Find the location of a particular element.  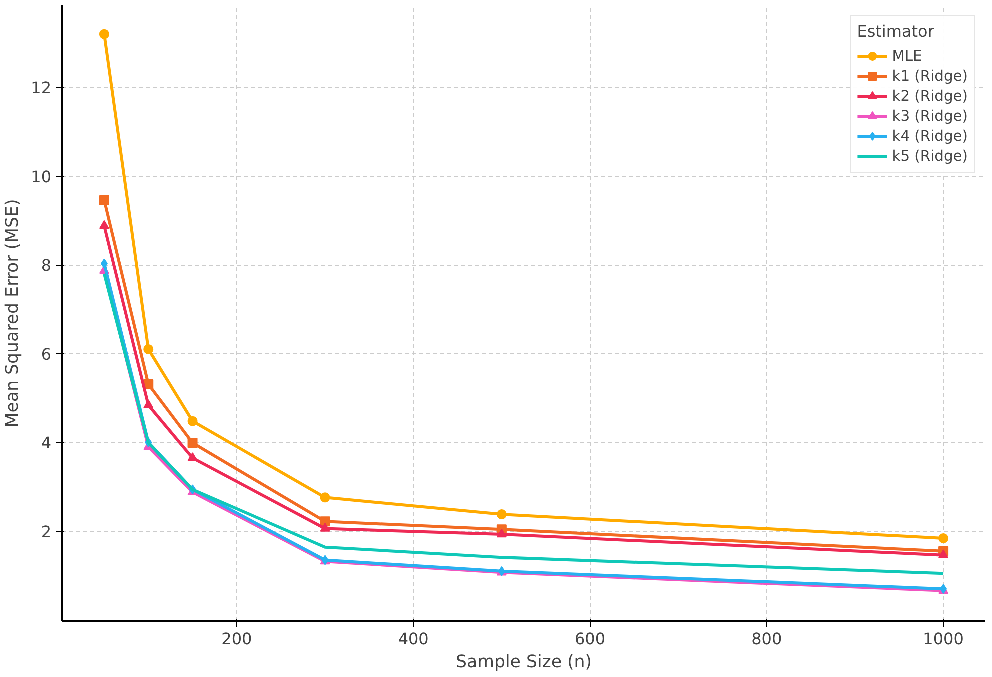

x-axis-title: Sample Size (n) is located at coordinates (524, 662).